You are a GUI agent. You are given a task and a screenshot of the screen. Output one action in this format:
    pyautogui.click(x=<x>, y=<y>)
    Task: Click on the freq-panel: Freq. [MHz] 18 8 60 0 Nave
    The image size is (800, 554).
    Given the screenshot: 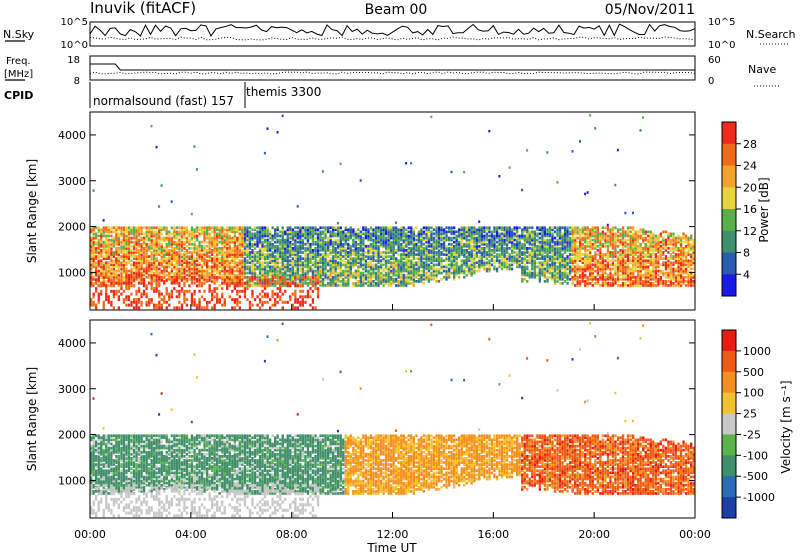 What is the action you would take?
    pyautogui.click(x=392, y=71)
    